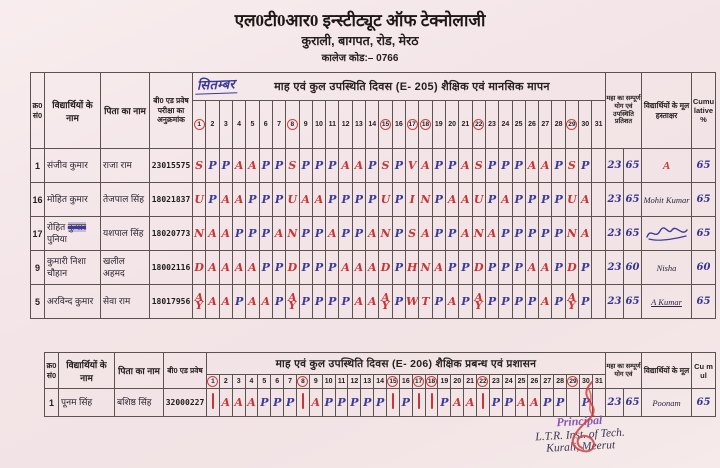 The height and width of the screenshot is (468, 720). Describe the element at coordinates (478, 305) in the screenshot. I see `stacked-mark-letter: Y` at that location.